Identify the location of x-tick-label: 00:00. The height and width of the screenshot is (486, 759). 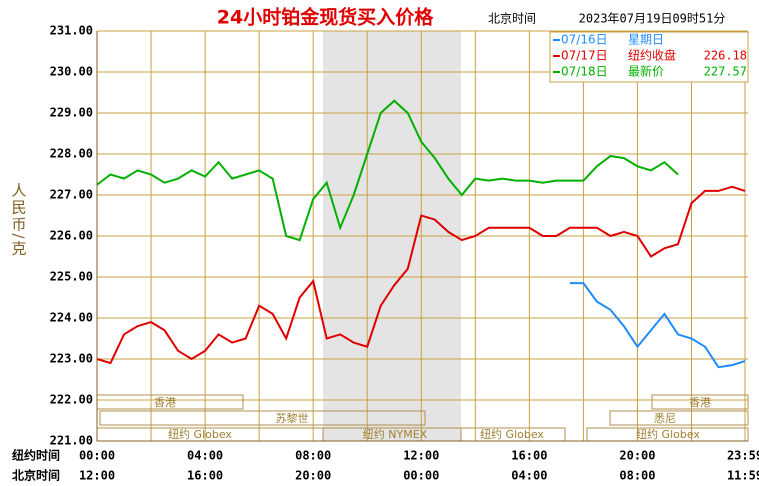
(97, 456).